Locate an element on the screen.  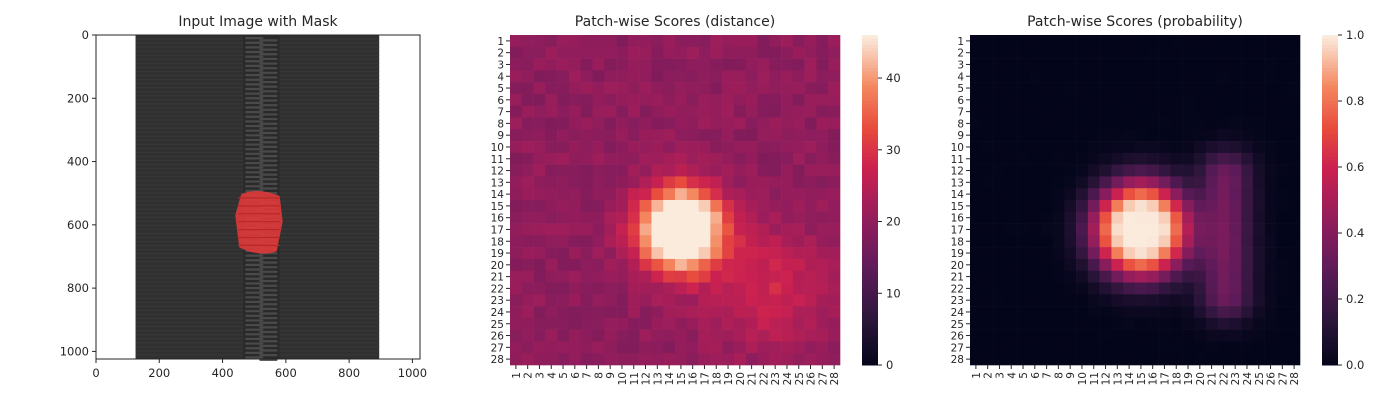
x-tick-label: 11 is located at coordinates (1095, 378).